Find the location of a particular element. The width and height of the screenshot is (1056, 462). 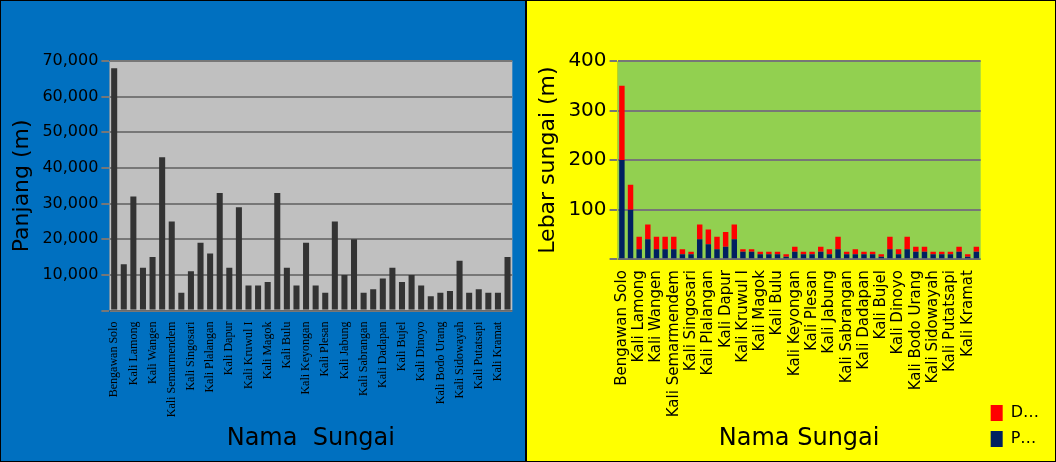

x-tick-label: Kali Plesan is located at coordinates (324, 349).